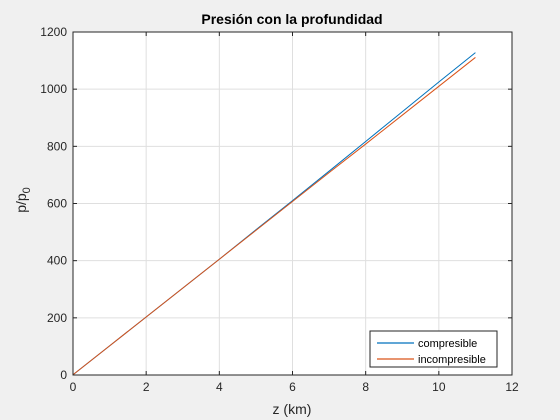 This screenshot has width=560, height=420. What do you see at coordinates (57, 318) in the screenshot?
I see `y-tick-label: 200` at bounding box center [57, 318].